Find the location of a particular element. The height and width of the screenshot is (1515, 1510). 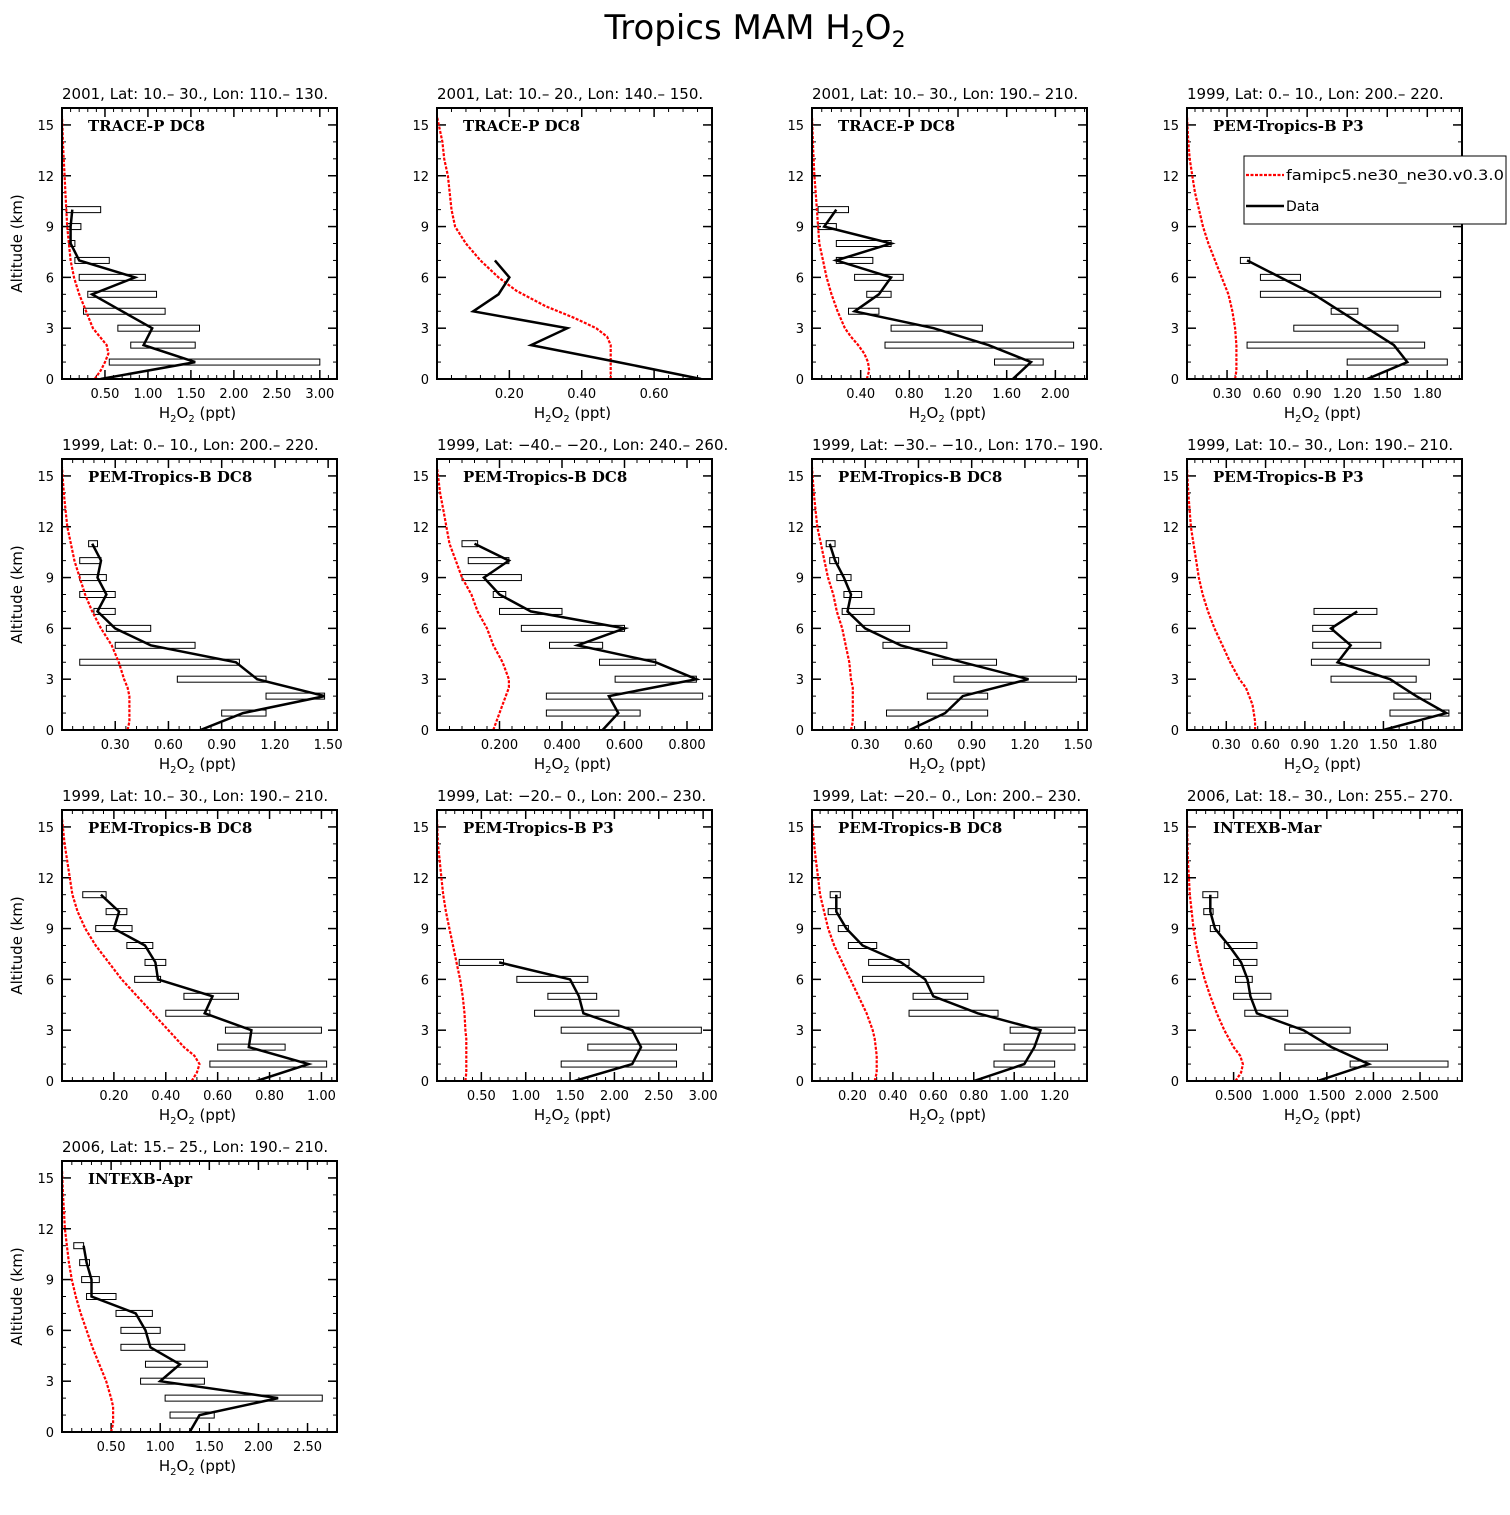

panel-header: 2006, Lat: 15.– 25., Lon: 190.– 210. is located at coordinates (195, 1147).